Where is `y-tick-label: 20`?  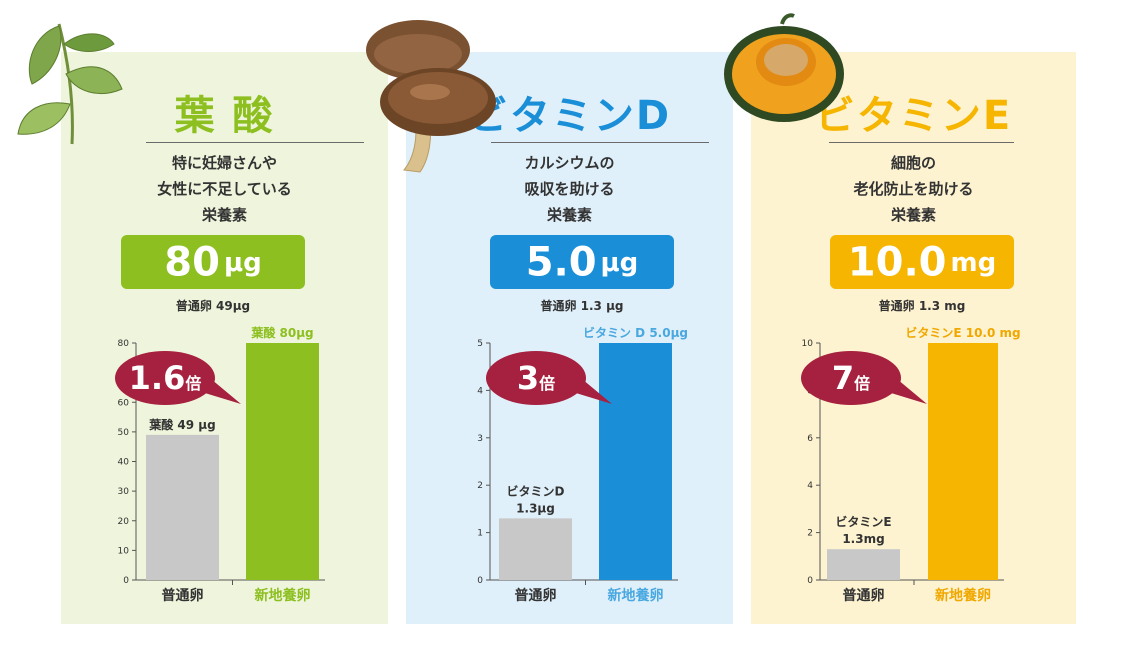 y-tick-label: 20 is located at coordinates (124, 522).